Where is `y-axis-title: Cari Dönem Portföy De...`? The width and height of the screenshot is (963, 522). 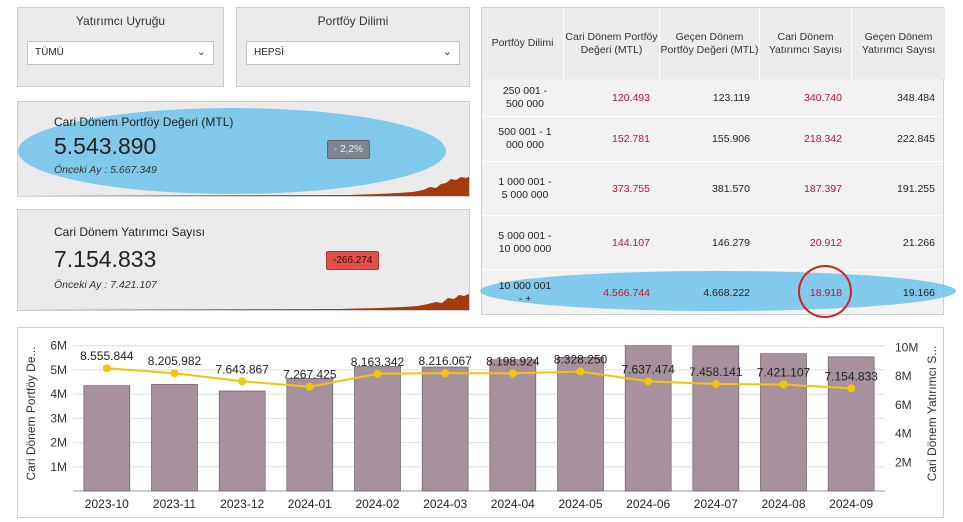 y-axis-title: Cari Dönem Portföy De... is located at coordinates (31, 413).